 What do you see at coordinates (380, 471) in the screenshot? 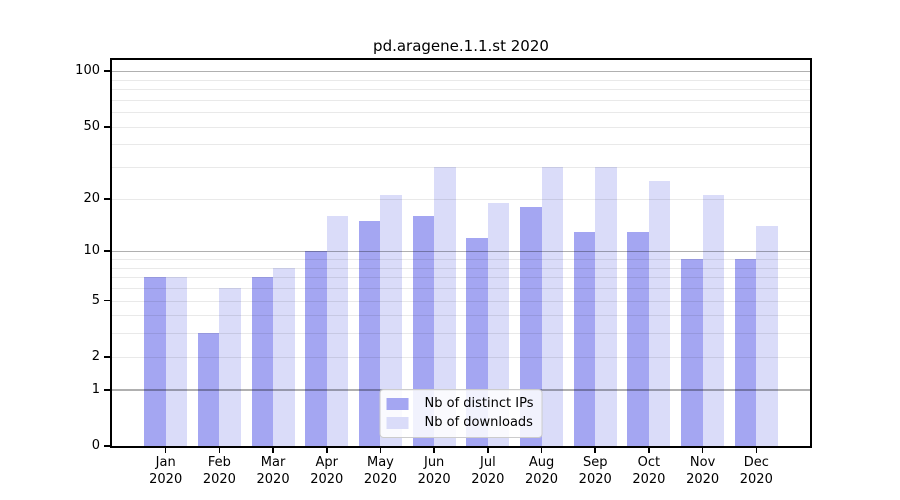
I see `x-tick-label: May 2020` at bounding box center [380, 471].